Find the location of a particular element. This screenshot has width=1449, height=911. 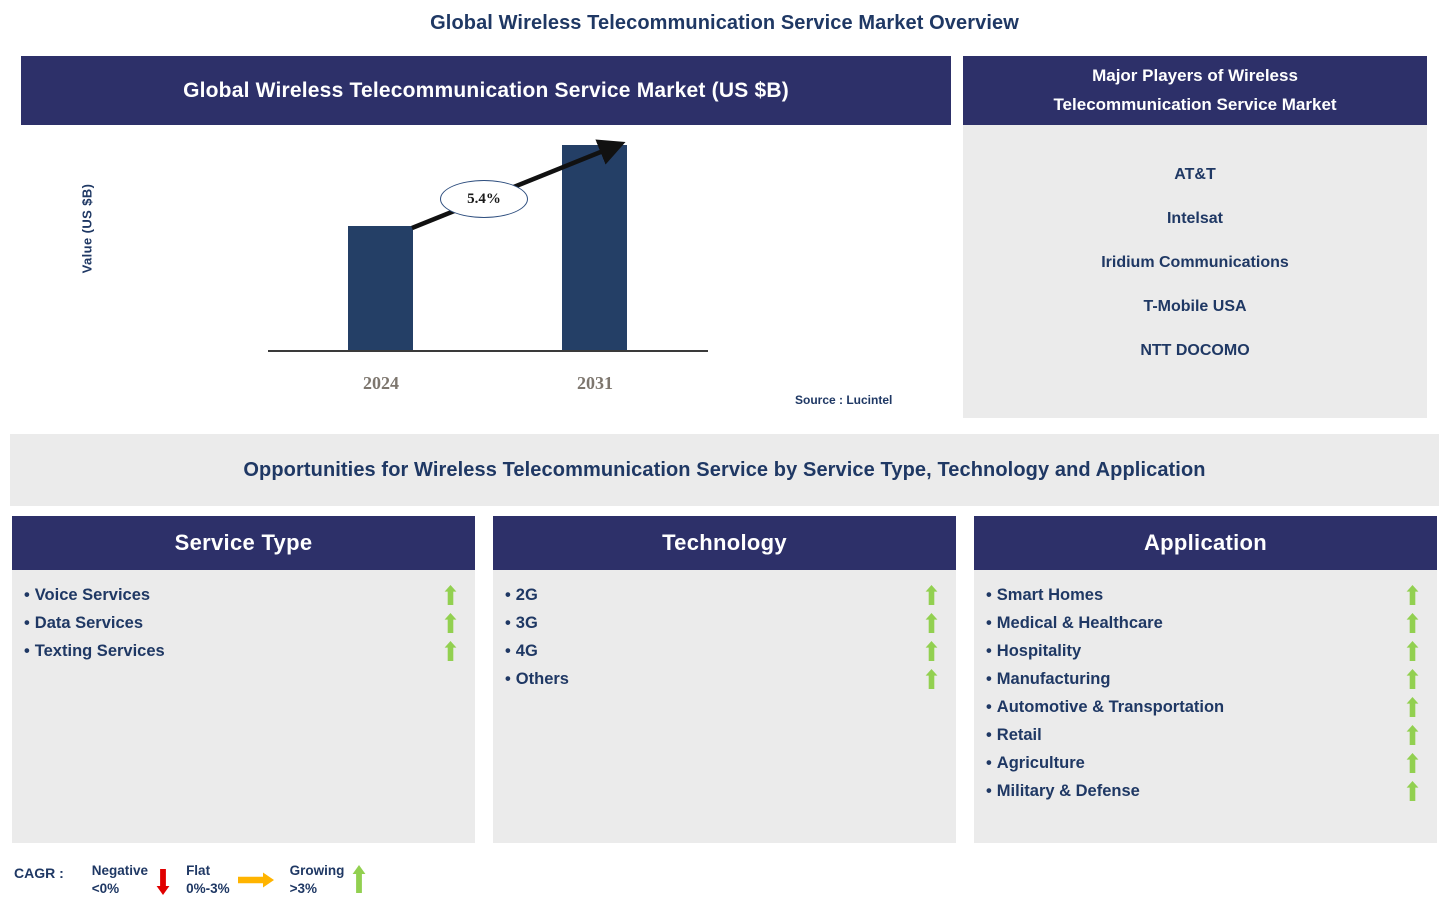

list-item: Others is located at coordinates (721, 679).